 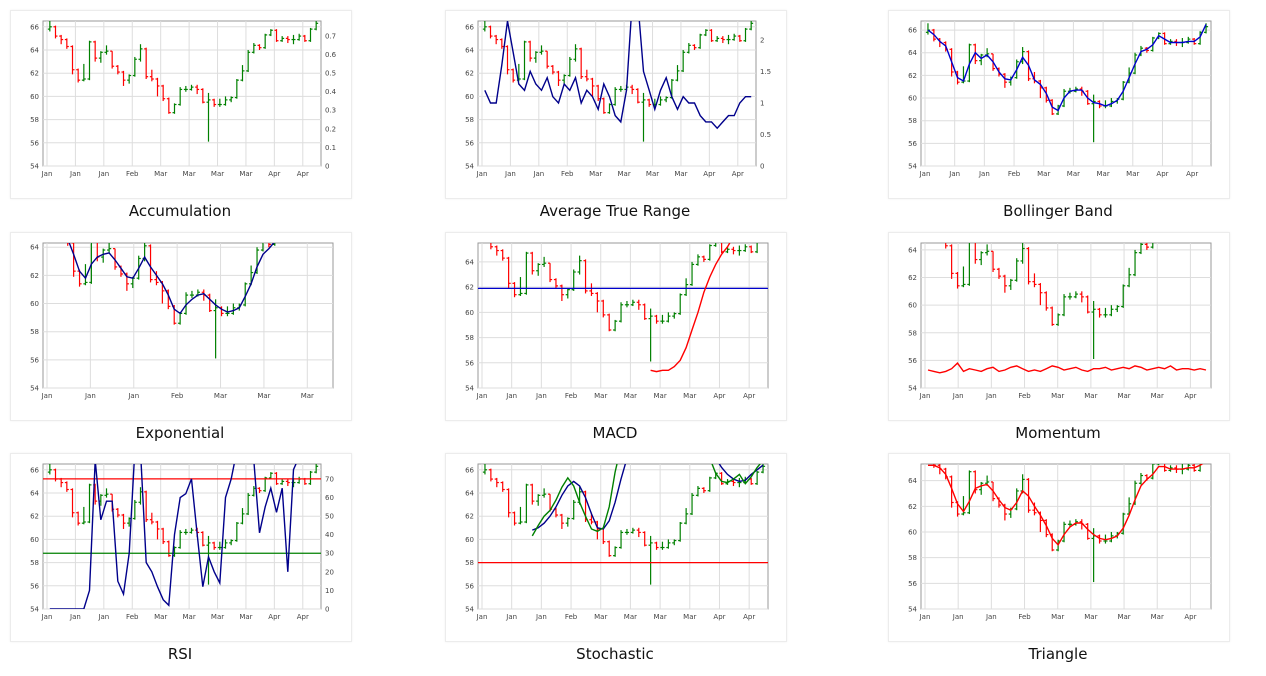 What do you see at coordinates (330, 129) in the screenshot?
I see `y2-tick-label: 0.2` at bounding box center [330, 129].